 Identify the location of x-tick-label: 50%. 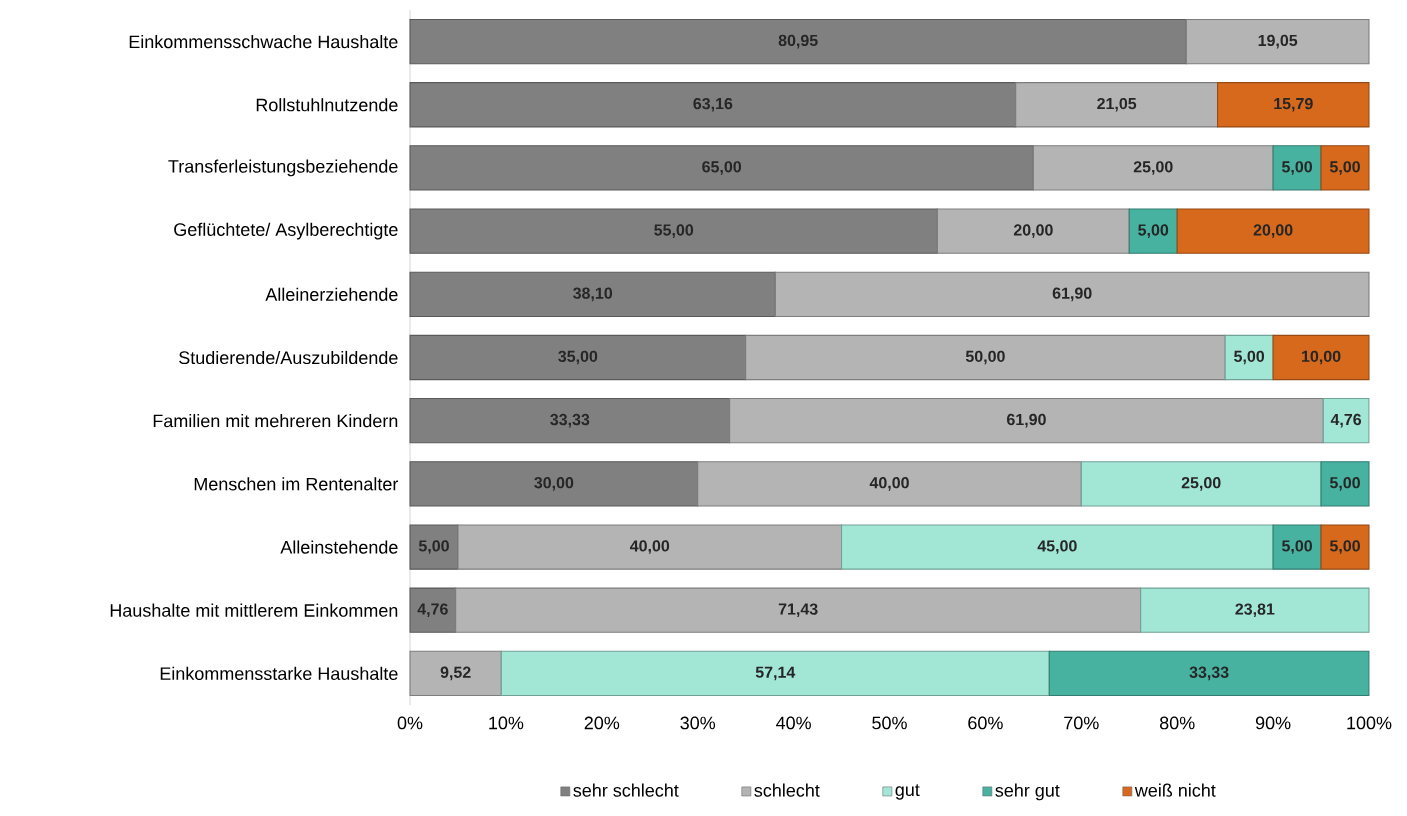
(889, 723).